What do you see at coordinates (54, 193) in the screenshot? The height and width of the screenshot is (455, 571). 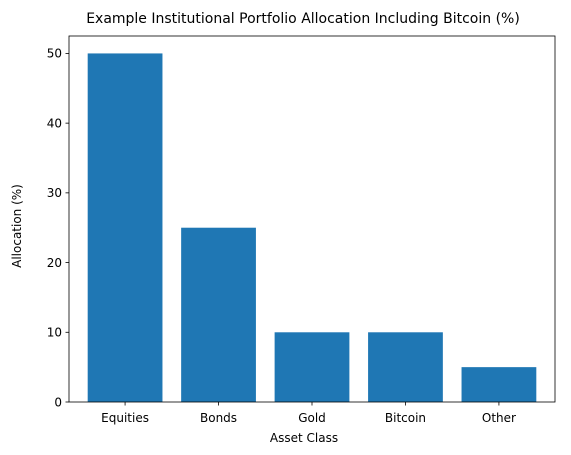 I see `y-tick-label: 30` at bounding box center [54, 193].